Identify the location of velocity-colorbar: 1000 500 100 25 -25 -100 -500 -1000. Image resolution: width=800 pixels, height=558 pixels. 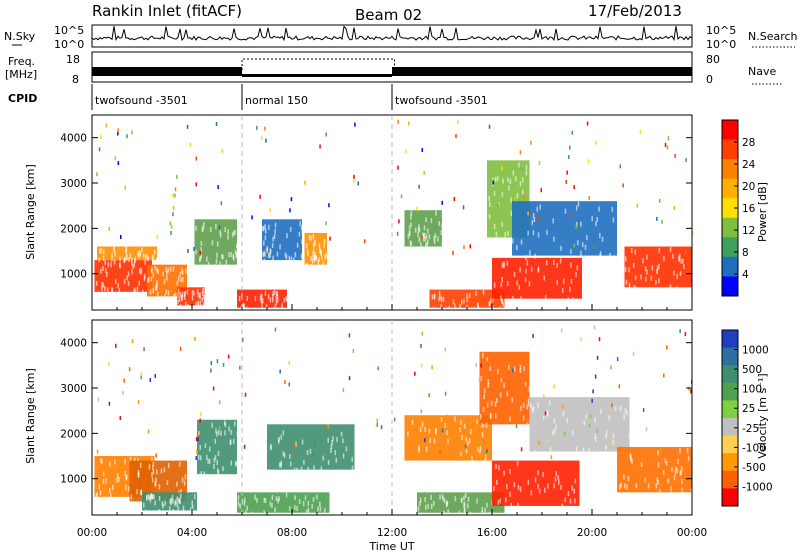
(747, 418).